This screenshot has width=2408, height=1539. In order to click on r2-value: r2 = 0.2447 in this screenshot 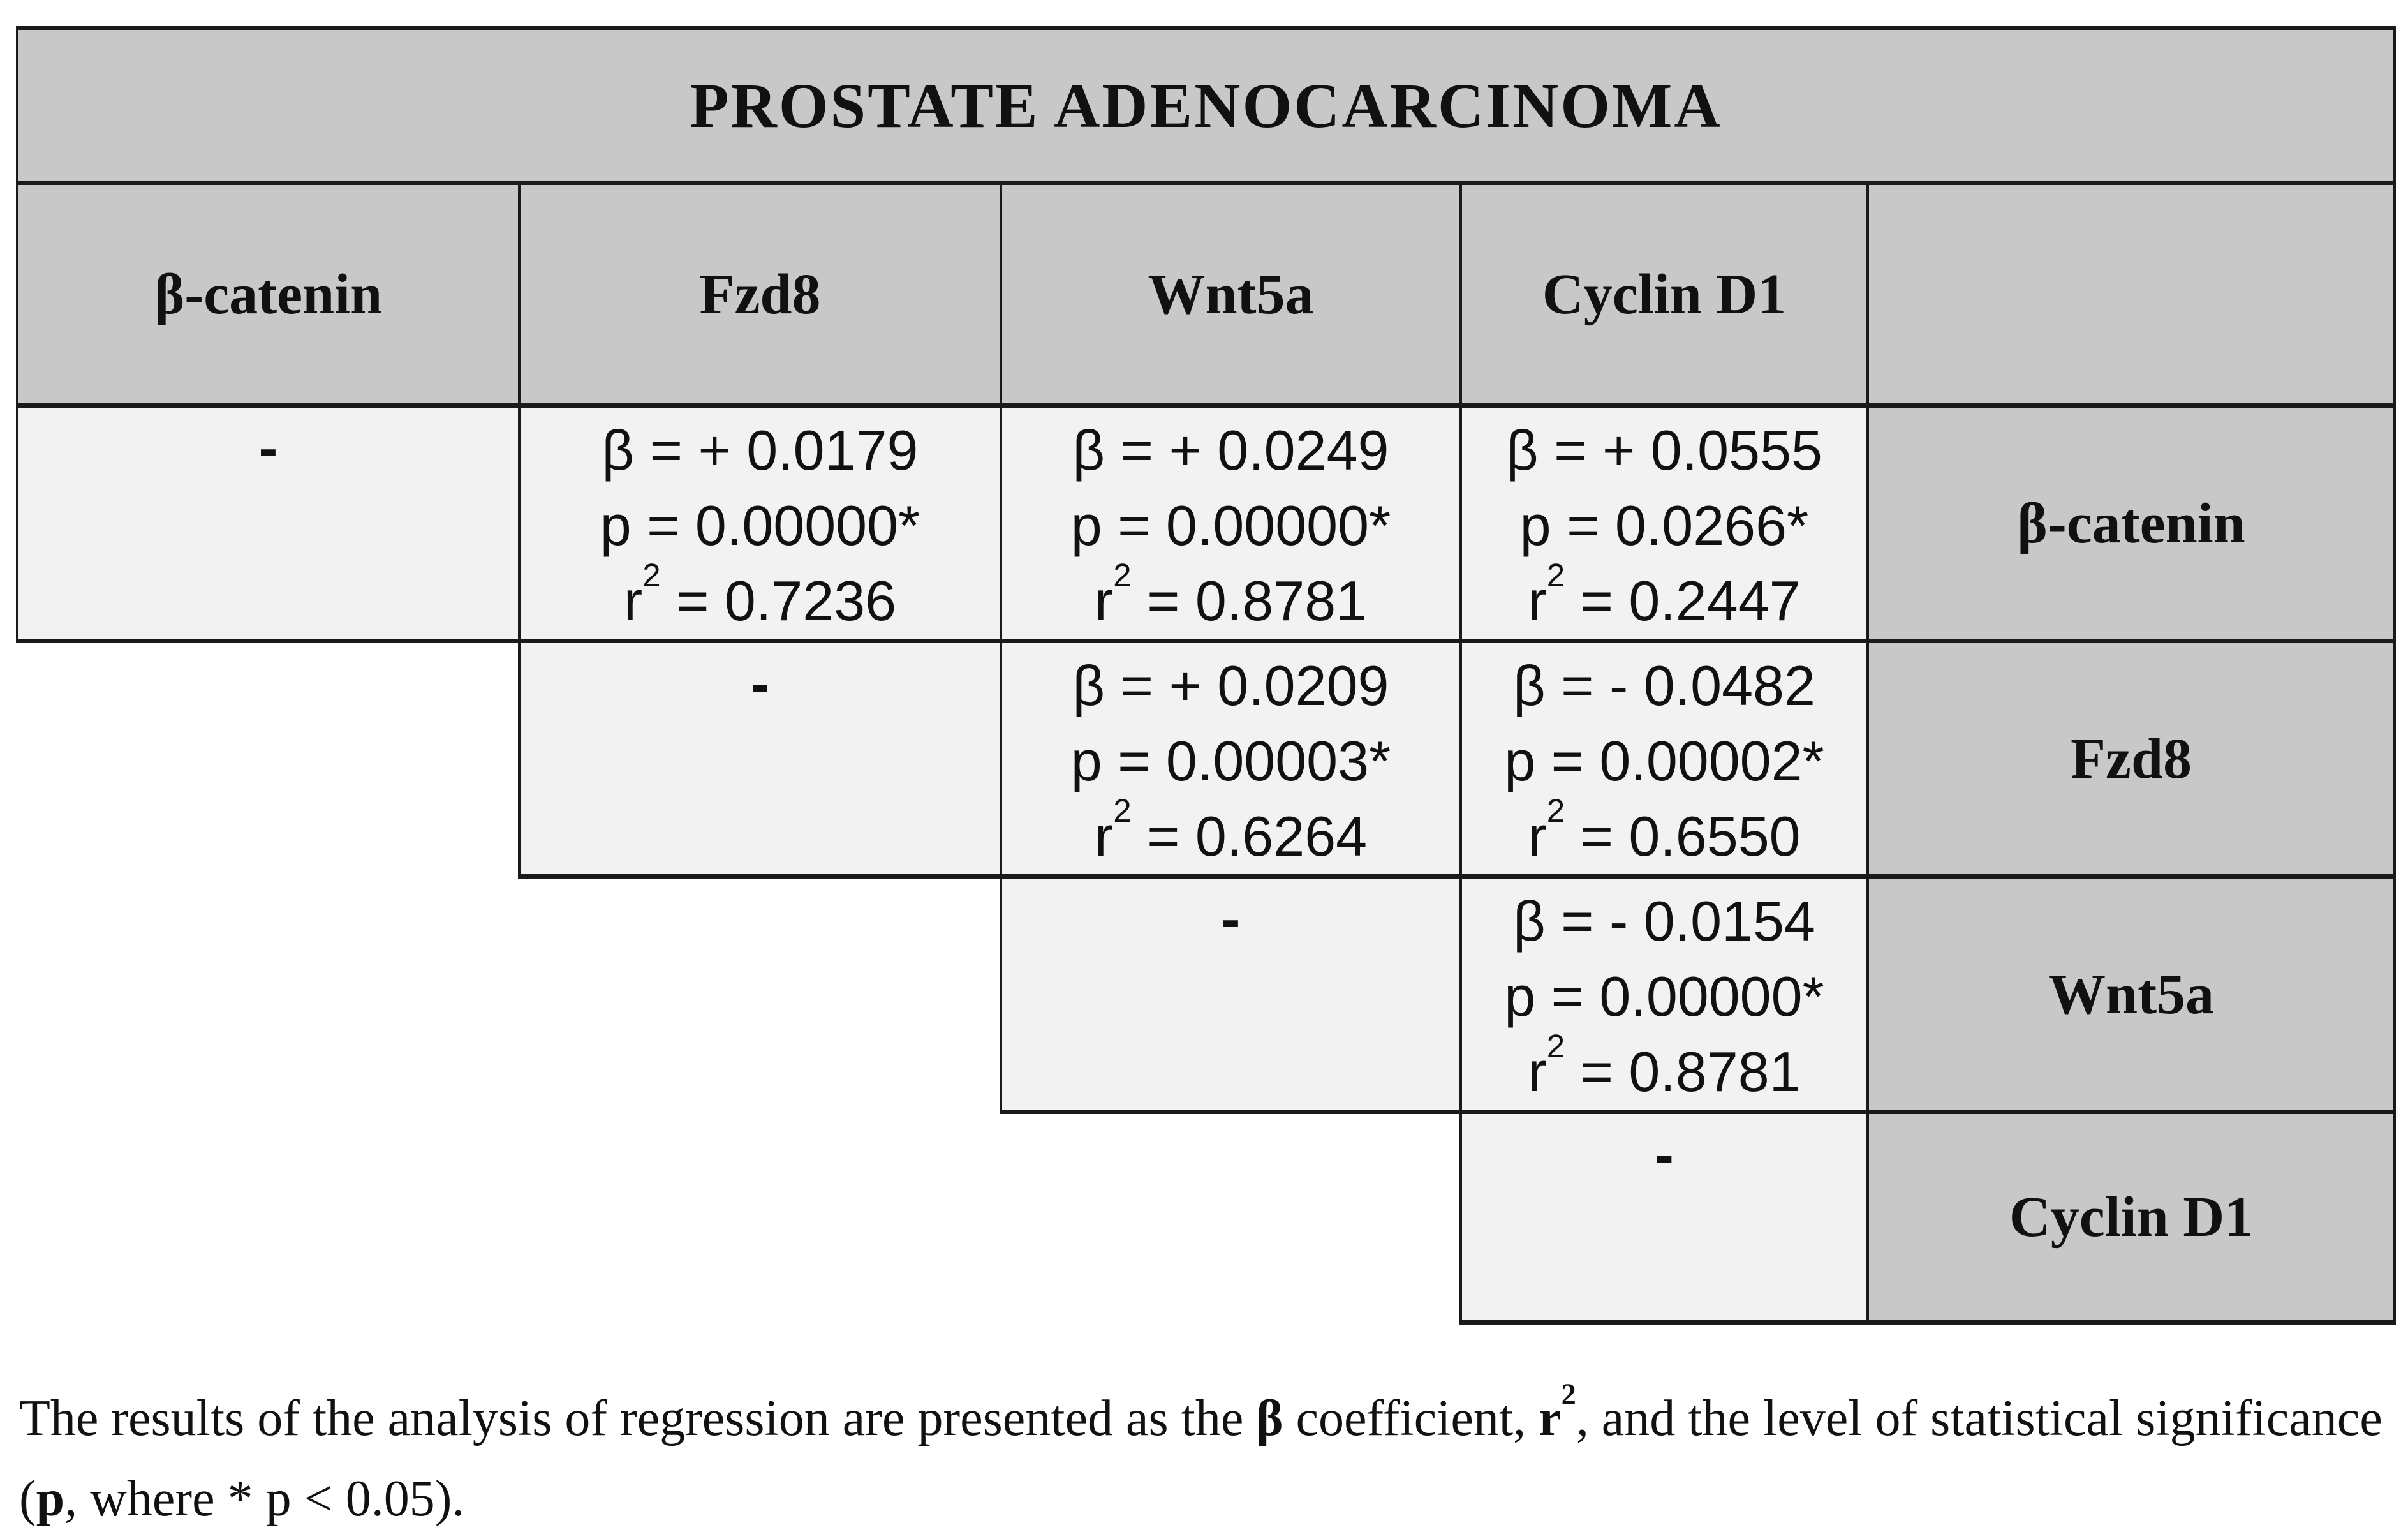, I will do `click(1664, 594)`.